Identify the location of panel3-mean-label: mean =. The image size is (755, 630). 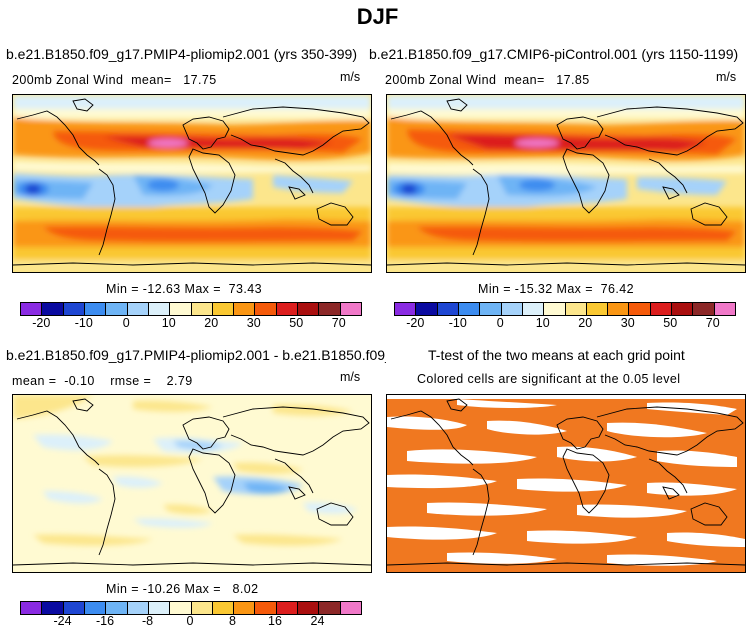
(34, 381).